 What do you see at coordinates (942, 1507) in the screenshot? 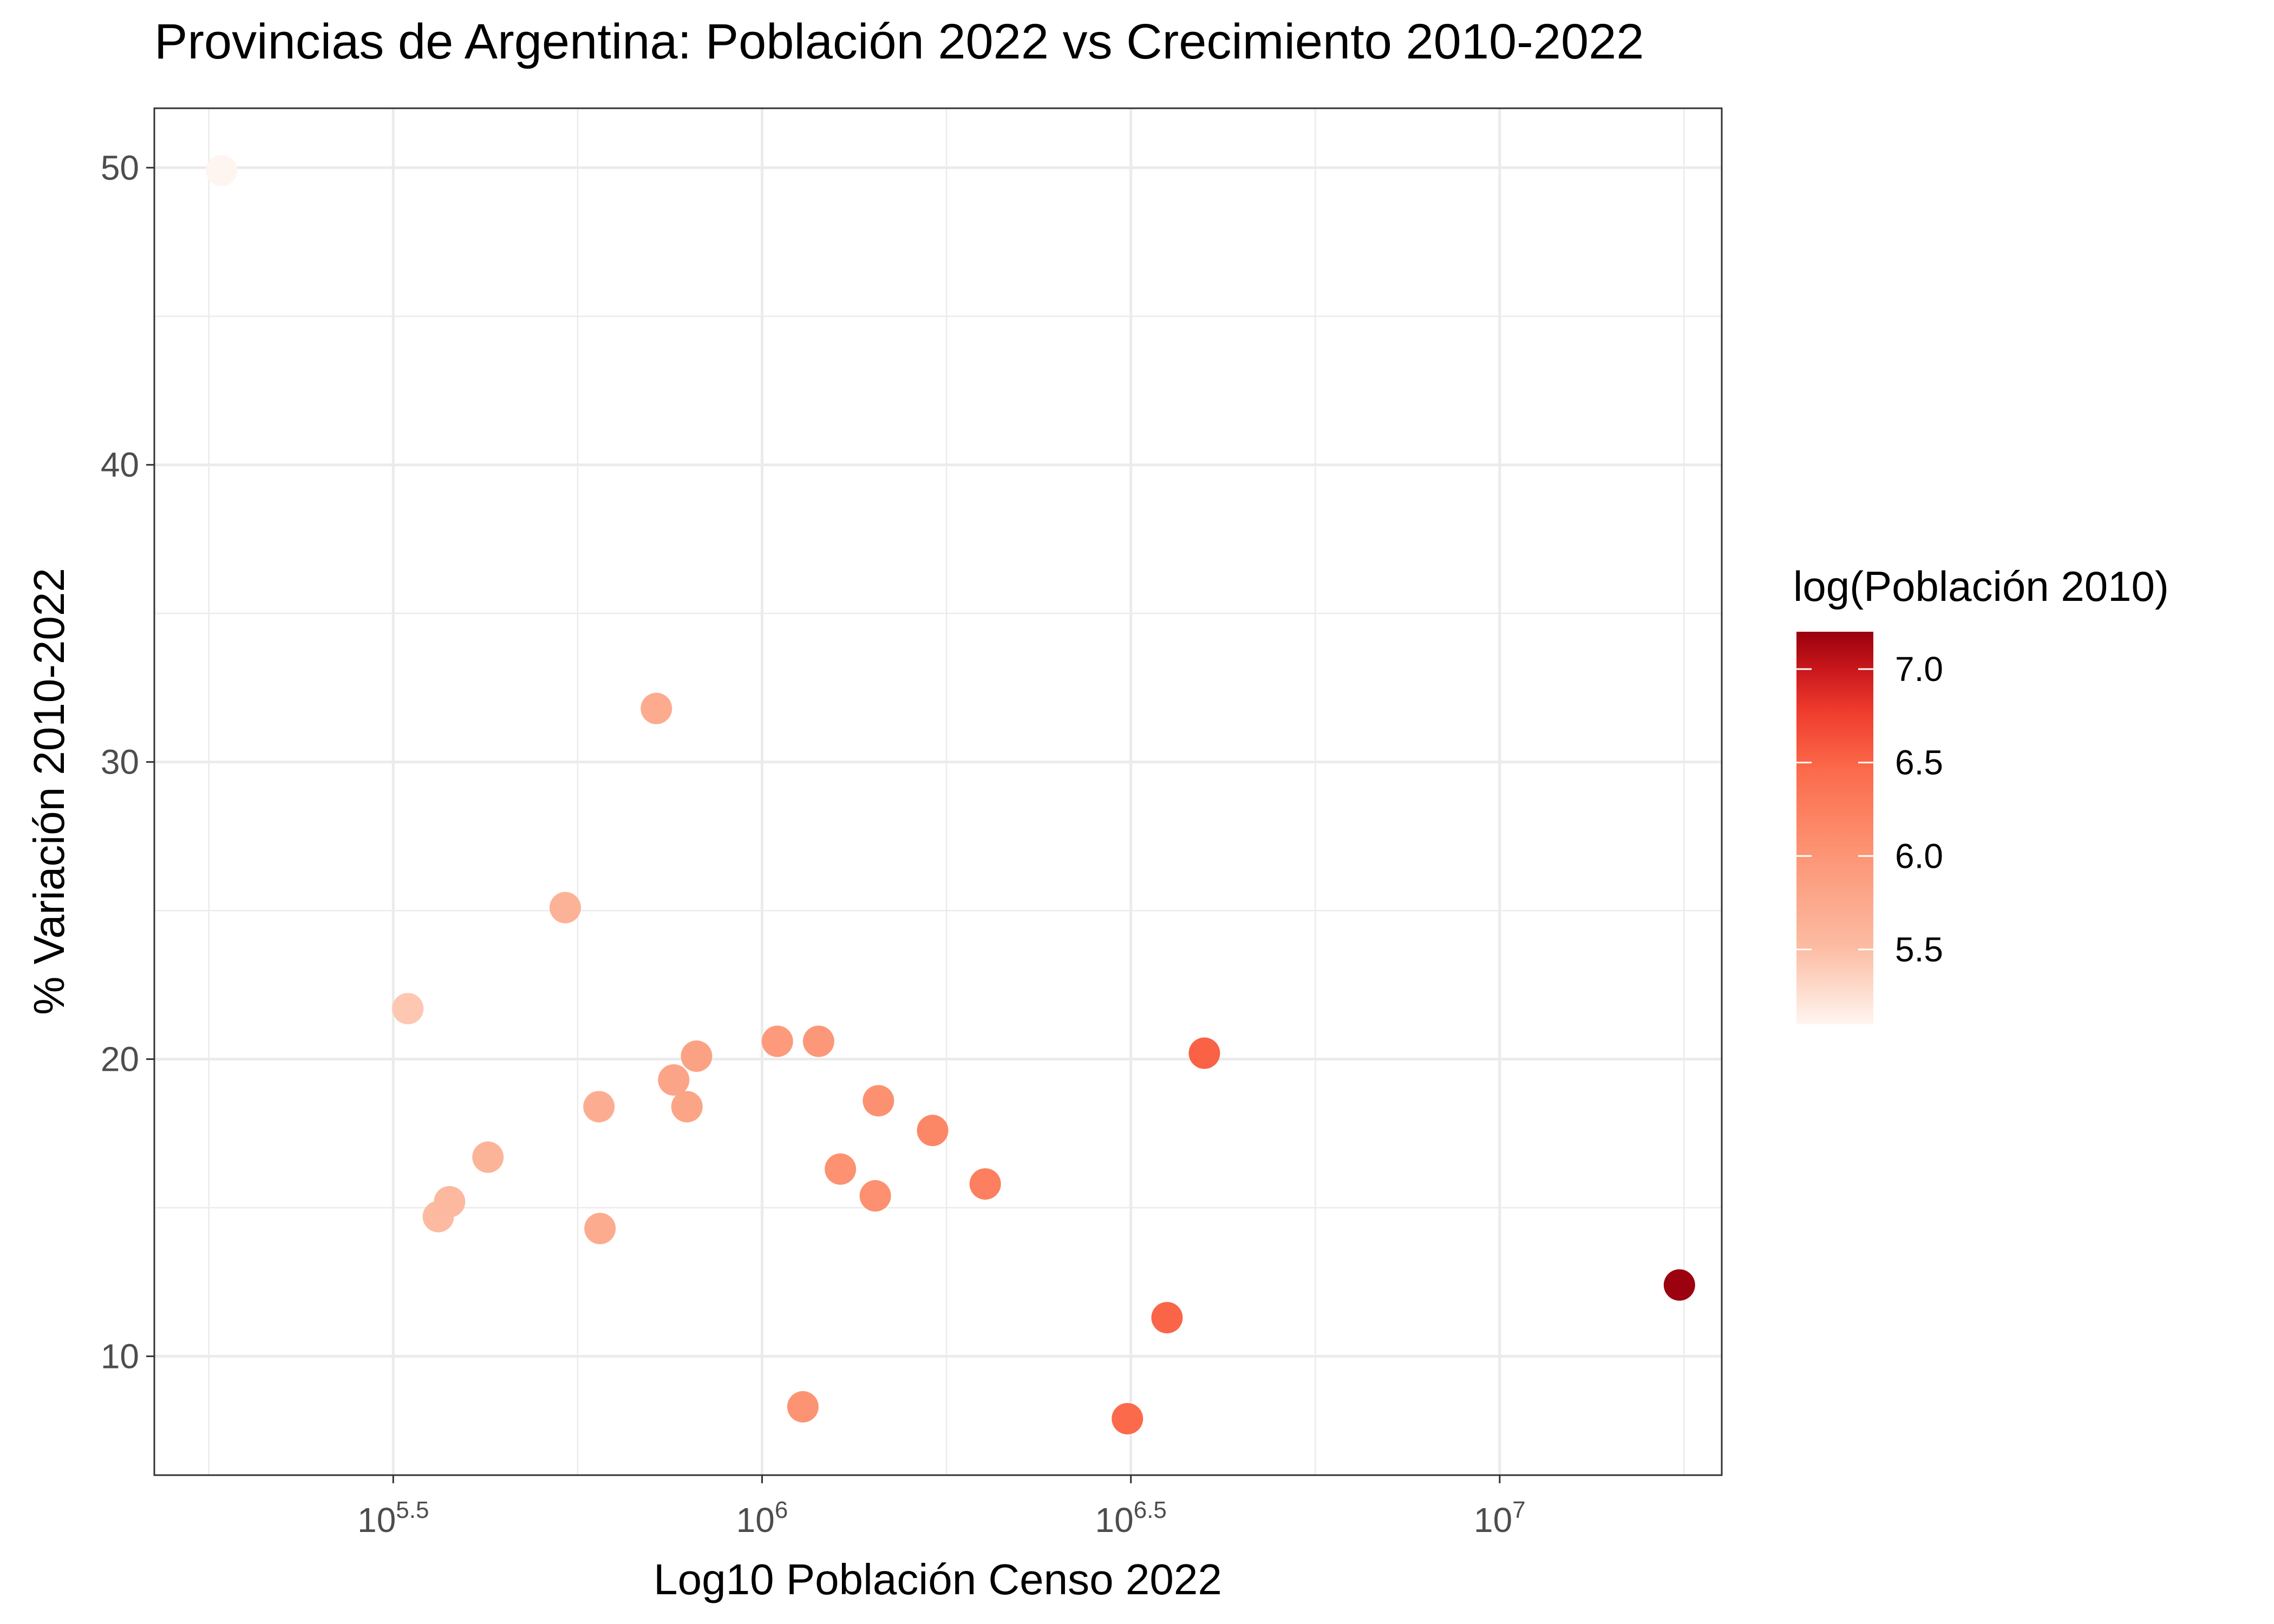
I see `x-axis: 105.5 10⁶ 106.5 10⁷` at bounding box center [942, 1507].